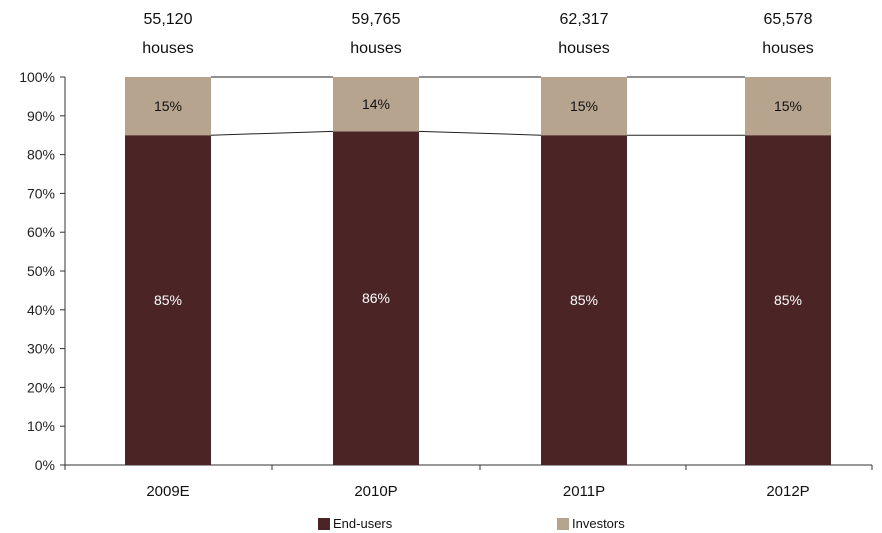 Image resolution: width=882 pixels, height=533 pixels. I want to click on y-tick-label: 90%, so click(41, 116).